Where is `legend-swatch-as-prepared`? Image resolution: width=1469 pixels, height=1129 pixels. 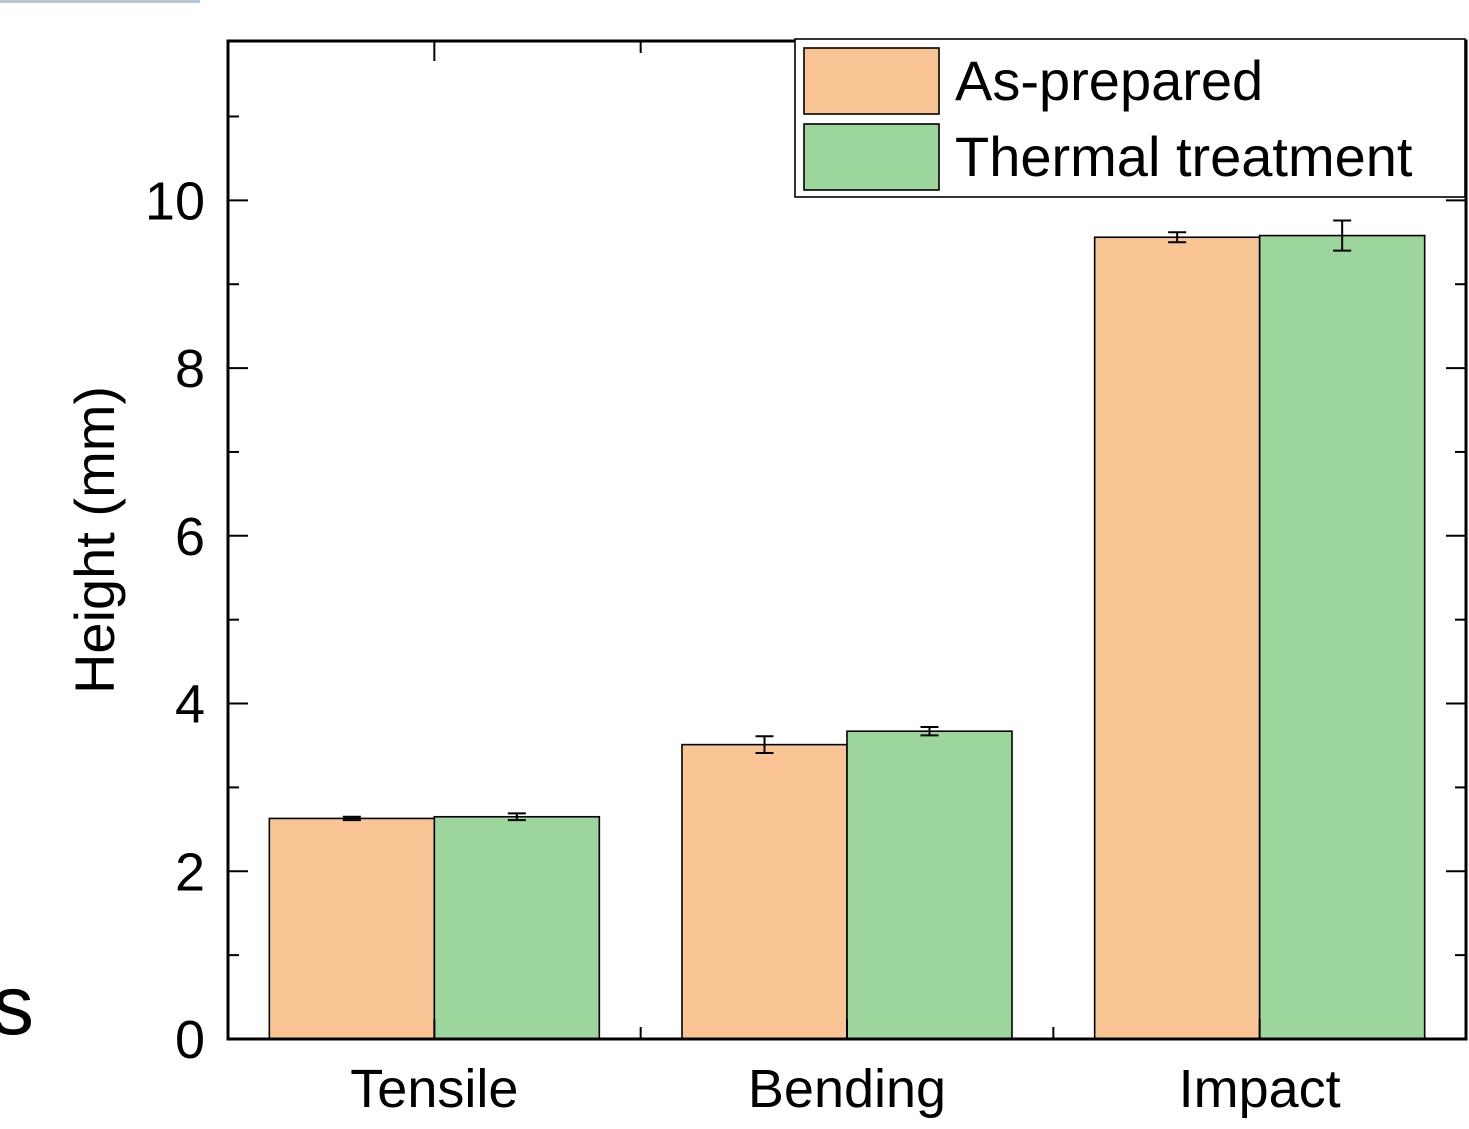 legend-swatch-as-prepared is located at coordinates (871, 81).